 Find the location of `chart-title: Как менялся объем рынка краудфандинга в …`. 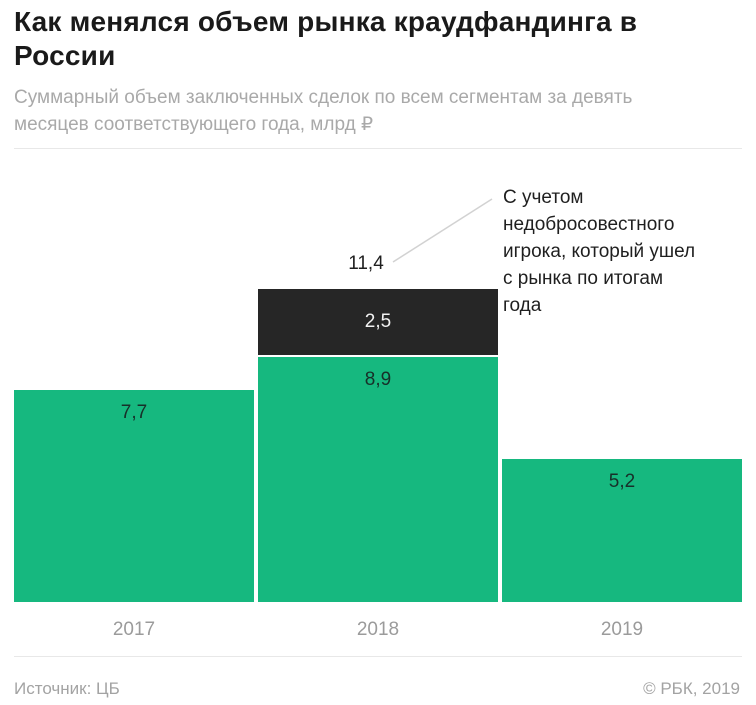

chart-title: Как менялся объем рынка краудфандинга в … is located at coordinates (326, 38).